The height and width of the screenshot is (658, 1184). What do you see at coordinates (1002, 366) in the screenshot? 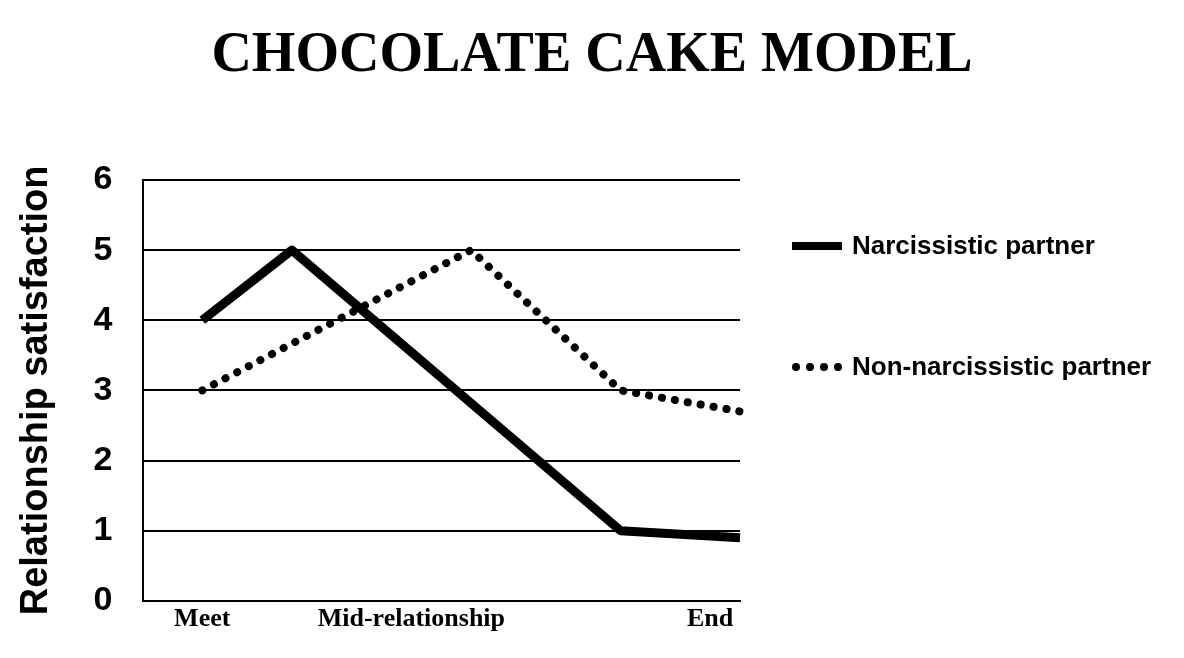
I see `legend-label: Non-narcissistic partner` at bounding box center [1002, 366].